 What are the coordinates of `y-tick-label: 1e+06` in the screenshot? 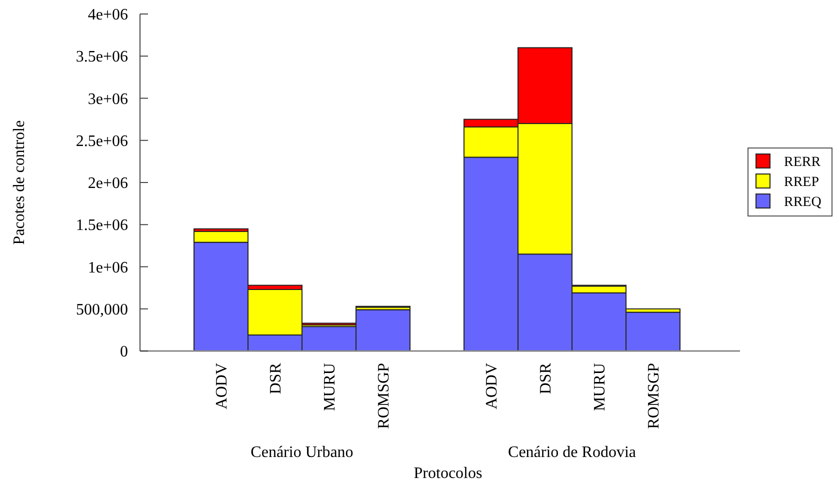 It's located at (108, 267).